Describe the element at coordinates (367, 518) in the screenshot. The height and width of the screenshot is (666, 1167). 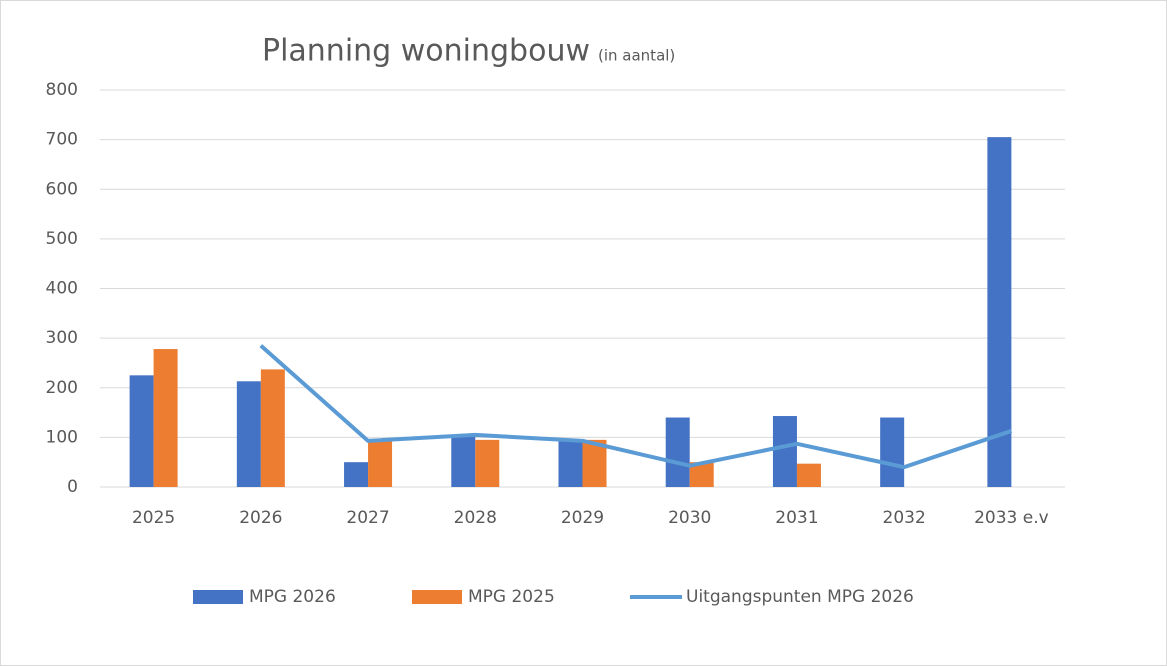
I see `x-tick-label: 2027` at that location.